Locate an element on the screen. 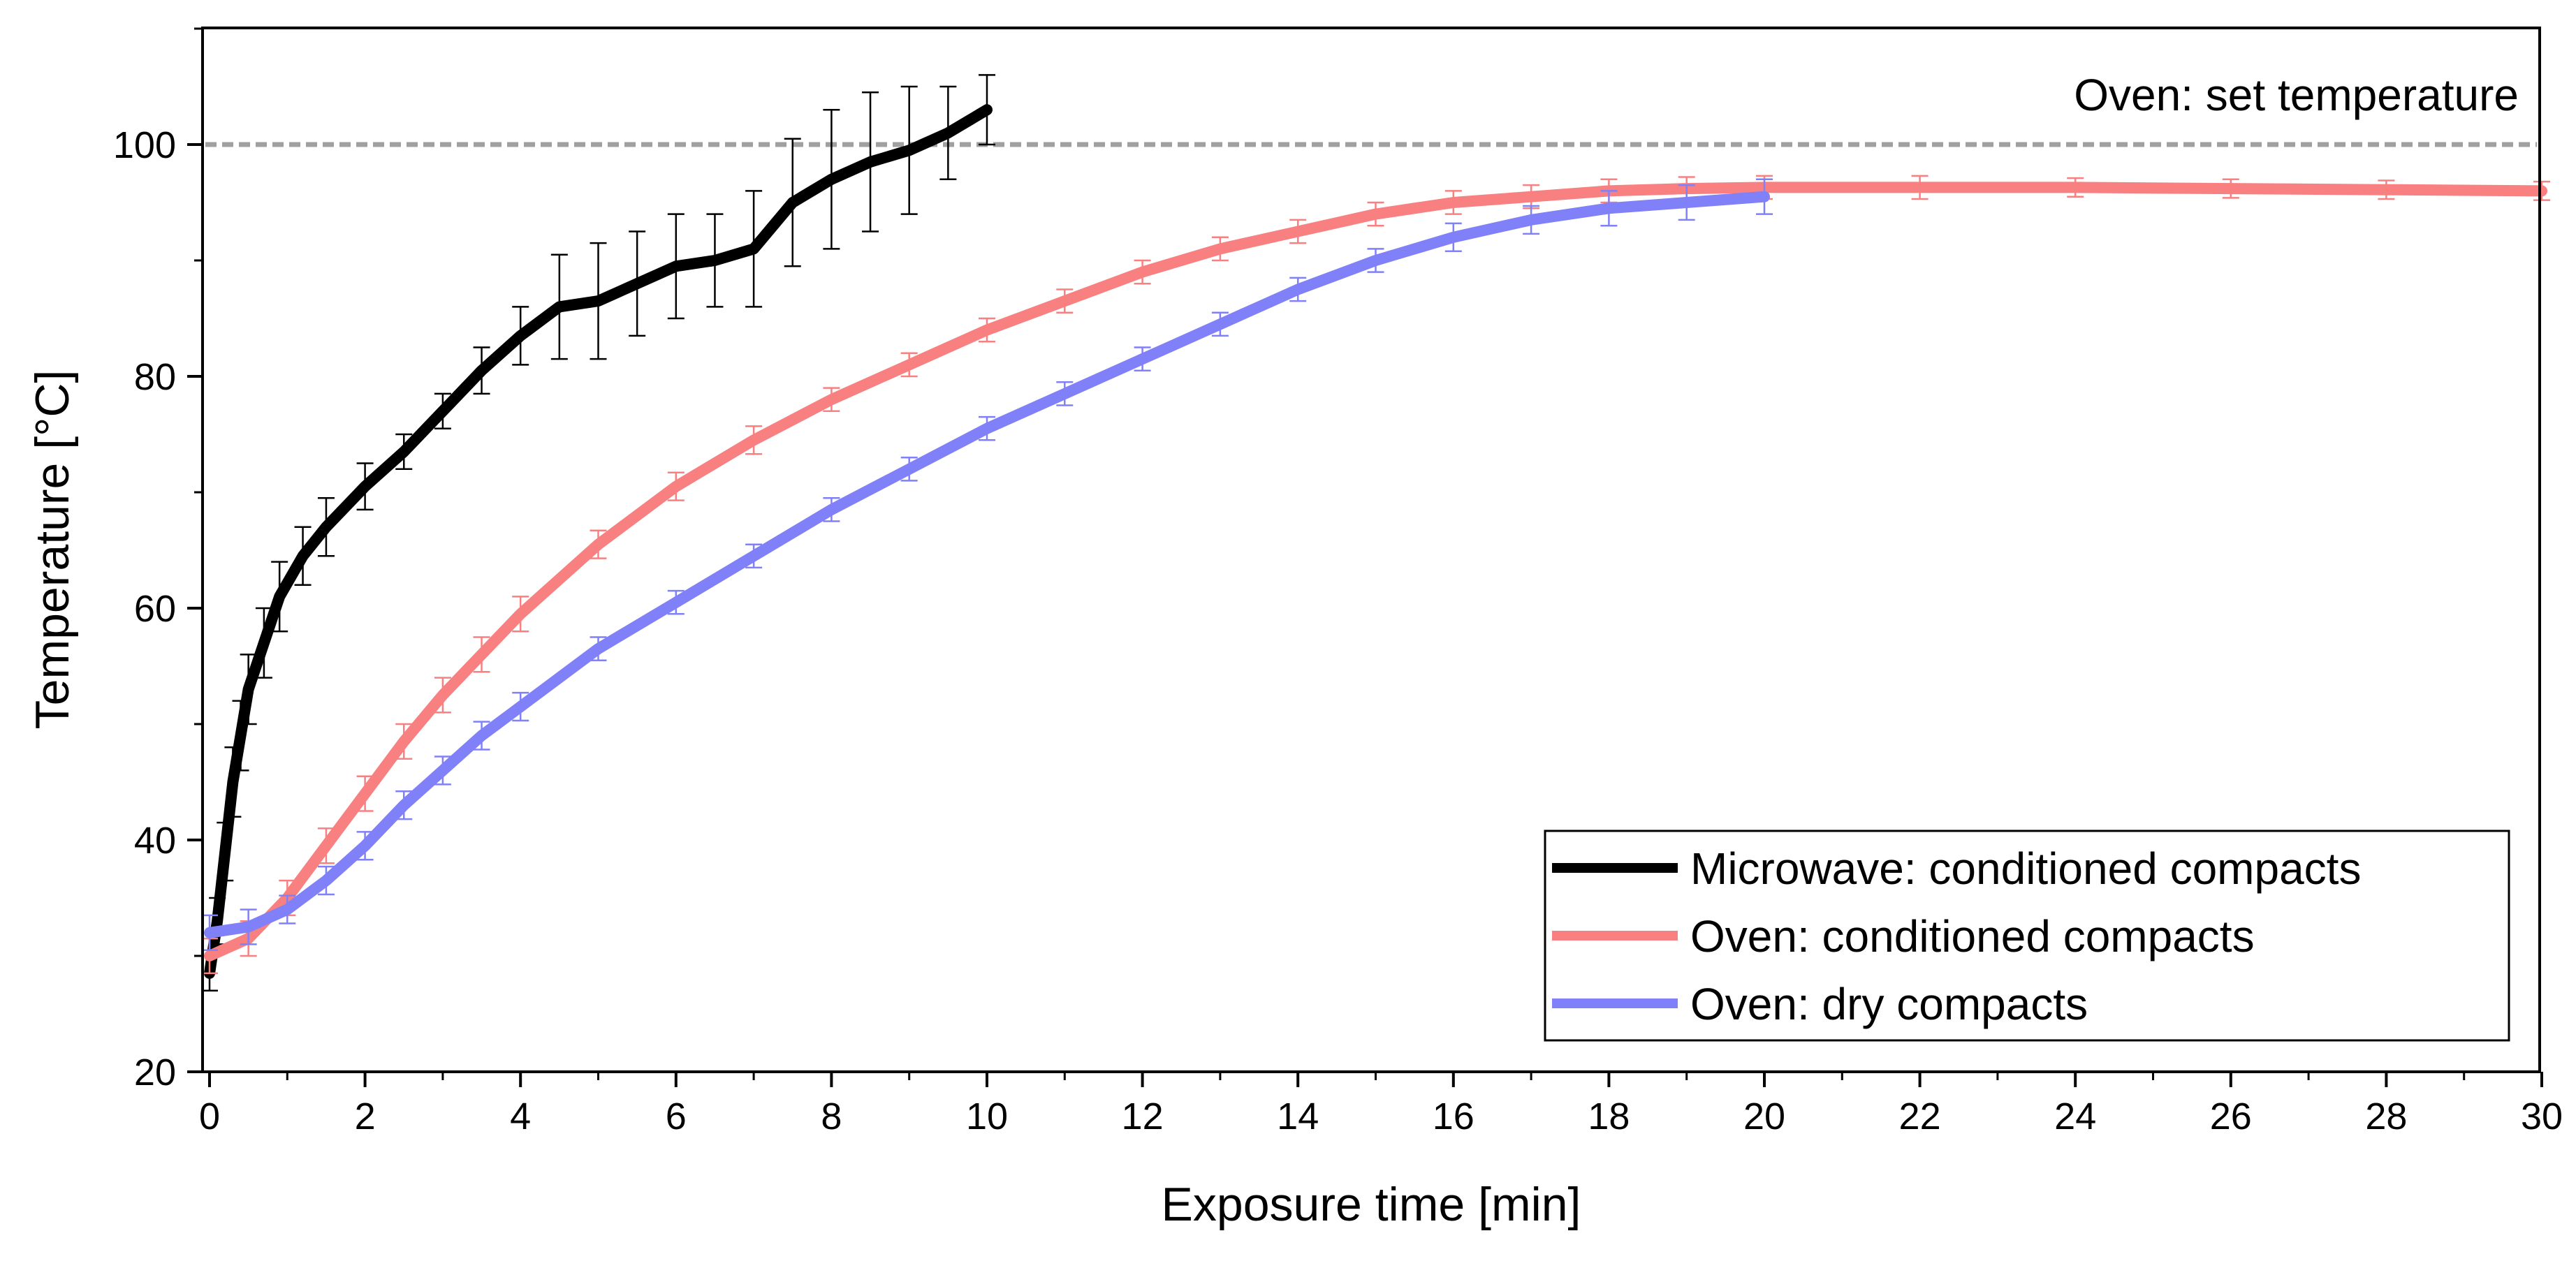 Image resolution: width=2576 pixels, height=1268 pixels. x-tick-label: 0 is located at coordinates (210, 1116).